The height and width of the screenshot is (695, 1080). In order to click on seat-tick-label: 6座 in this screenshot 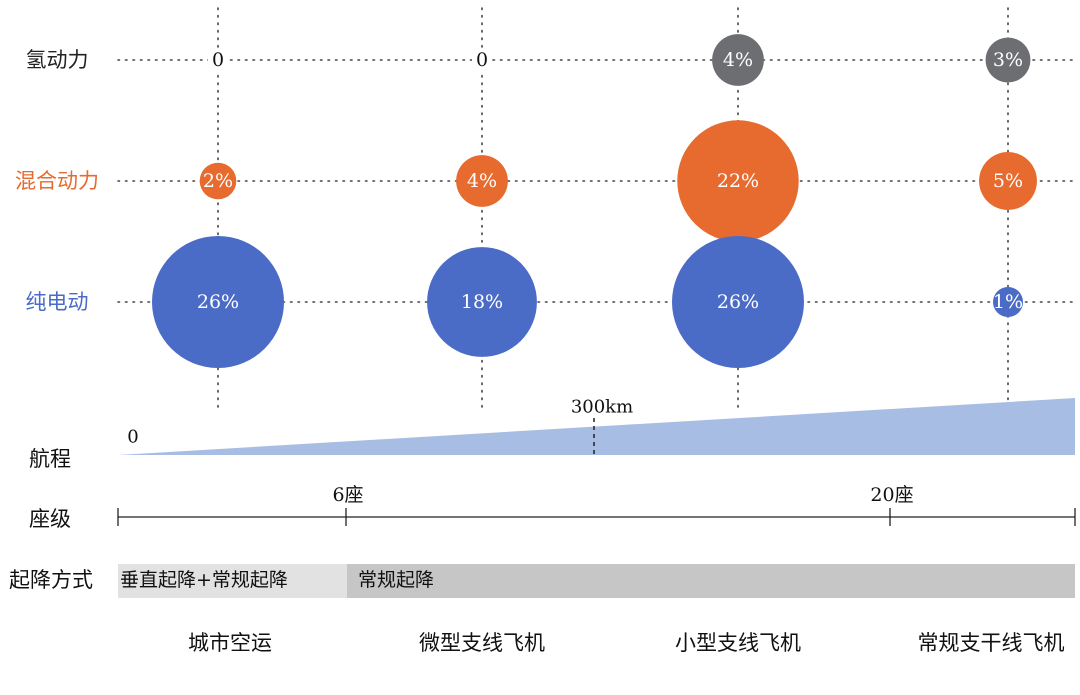, I will do `click(347, 495)`.